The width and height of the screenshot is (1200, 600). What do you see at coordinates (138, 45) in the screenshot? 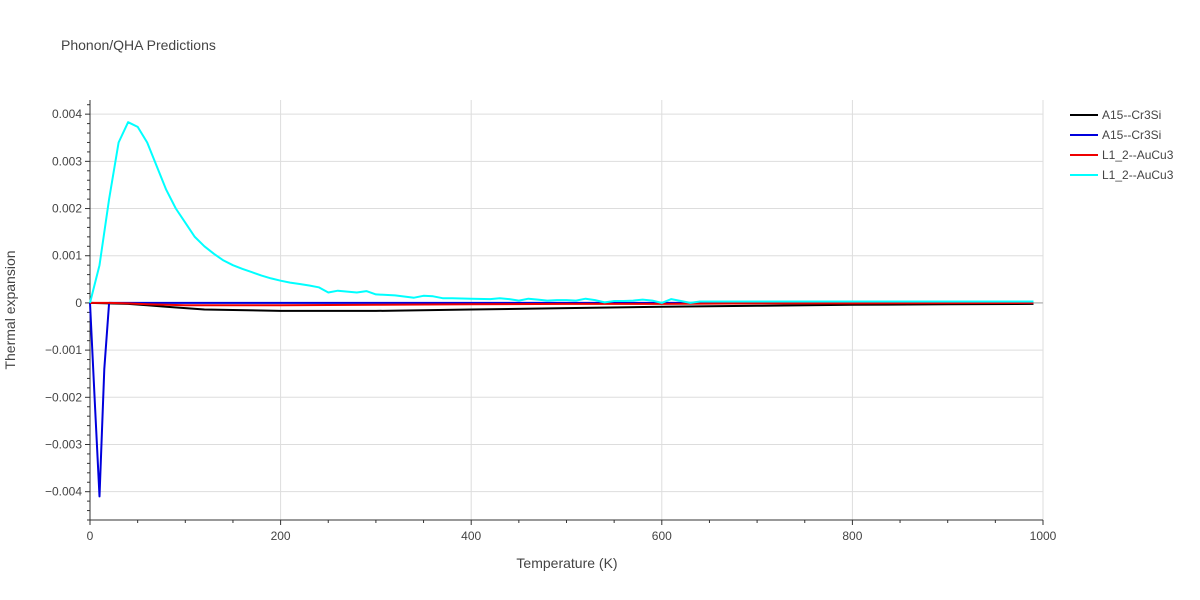
I see `chart-title: Phonon/QHA Predictions` at bounding box center [138, 45].